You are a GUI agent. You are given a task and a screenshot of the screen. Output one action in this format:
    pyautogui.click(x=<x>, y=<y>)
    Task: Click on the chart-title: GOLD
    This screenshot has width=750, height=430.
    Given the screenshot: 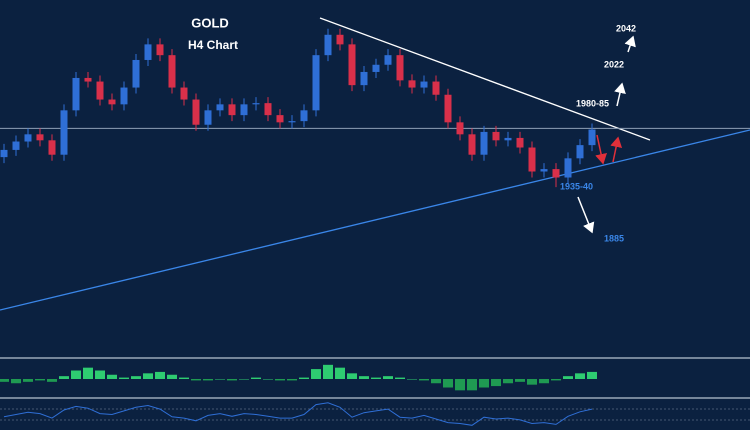 What is the action you would take?
    pyautogui.click(x=210, y=22)
    